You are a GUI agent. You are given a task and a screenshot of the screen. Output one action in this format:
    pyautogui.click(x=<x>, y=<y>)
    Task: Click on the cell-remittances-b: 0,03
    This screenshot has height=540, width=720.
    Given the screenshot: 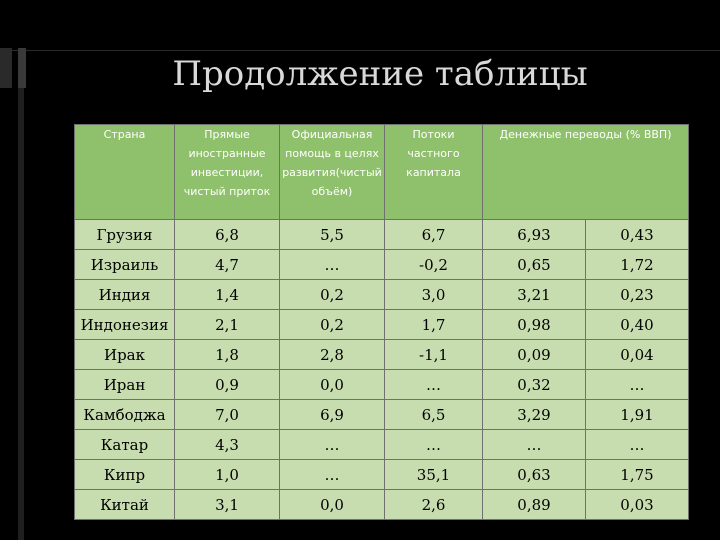 What is the action you would take?
    pyautogui.click(x=637, y=504)
    